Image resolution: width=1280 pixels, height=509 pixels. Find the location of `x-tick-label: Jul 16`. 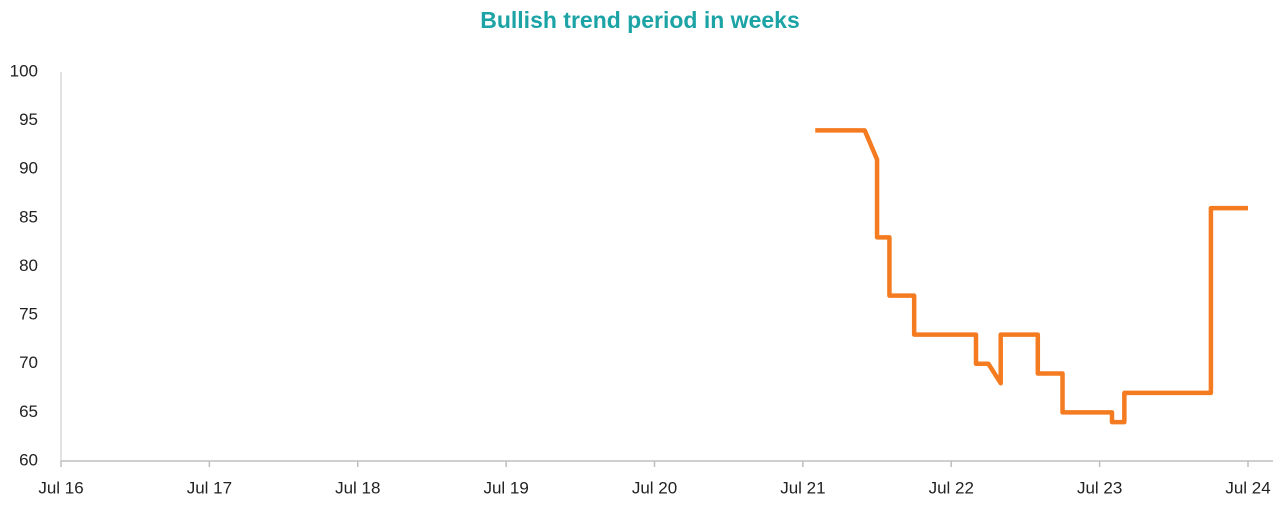

x-tick-label: Jul 16 is located at coordinates (60, 487).